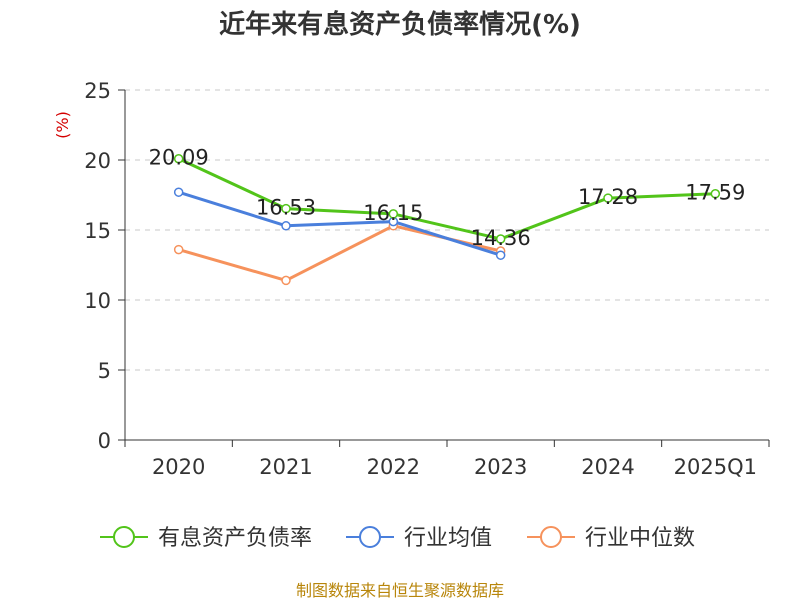 This screenshot has height=601, width=800. Describe the element at coordinates (715, 467) in the screenshot. I see `x-tick-label: 2025Q1` at that location.